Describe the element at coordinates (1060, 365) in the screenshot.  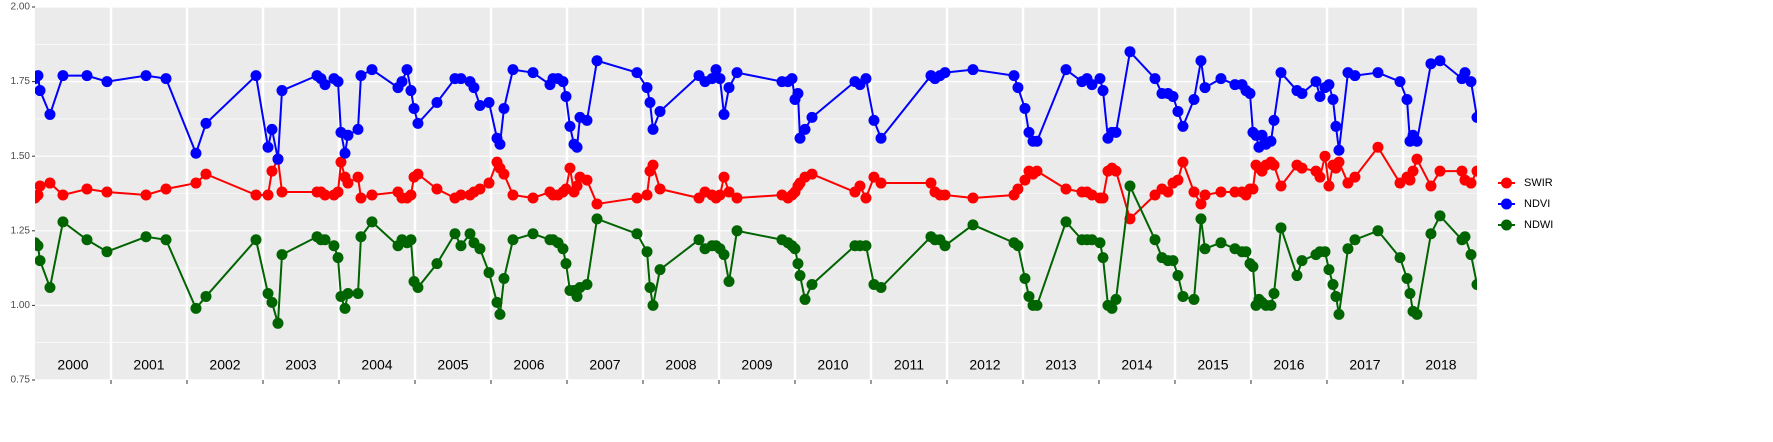
I see `year-label: 2013` at that location.